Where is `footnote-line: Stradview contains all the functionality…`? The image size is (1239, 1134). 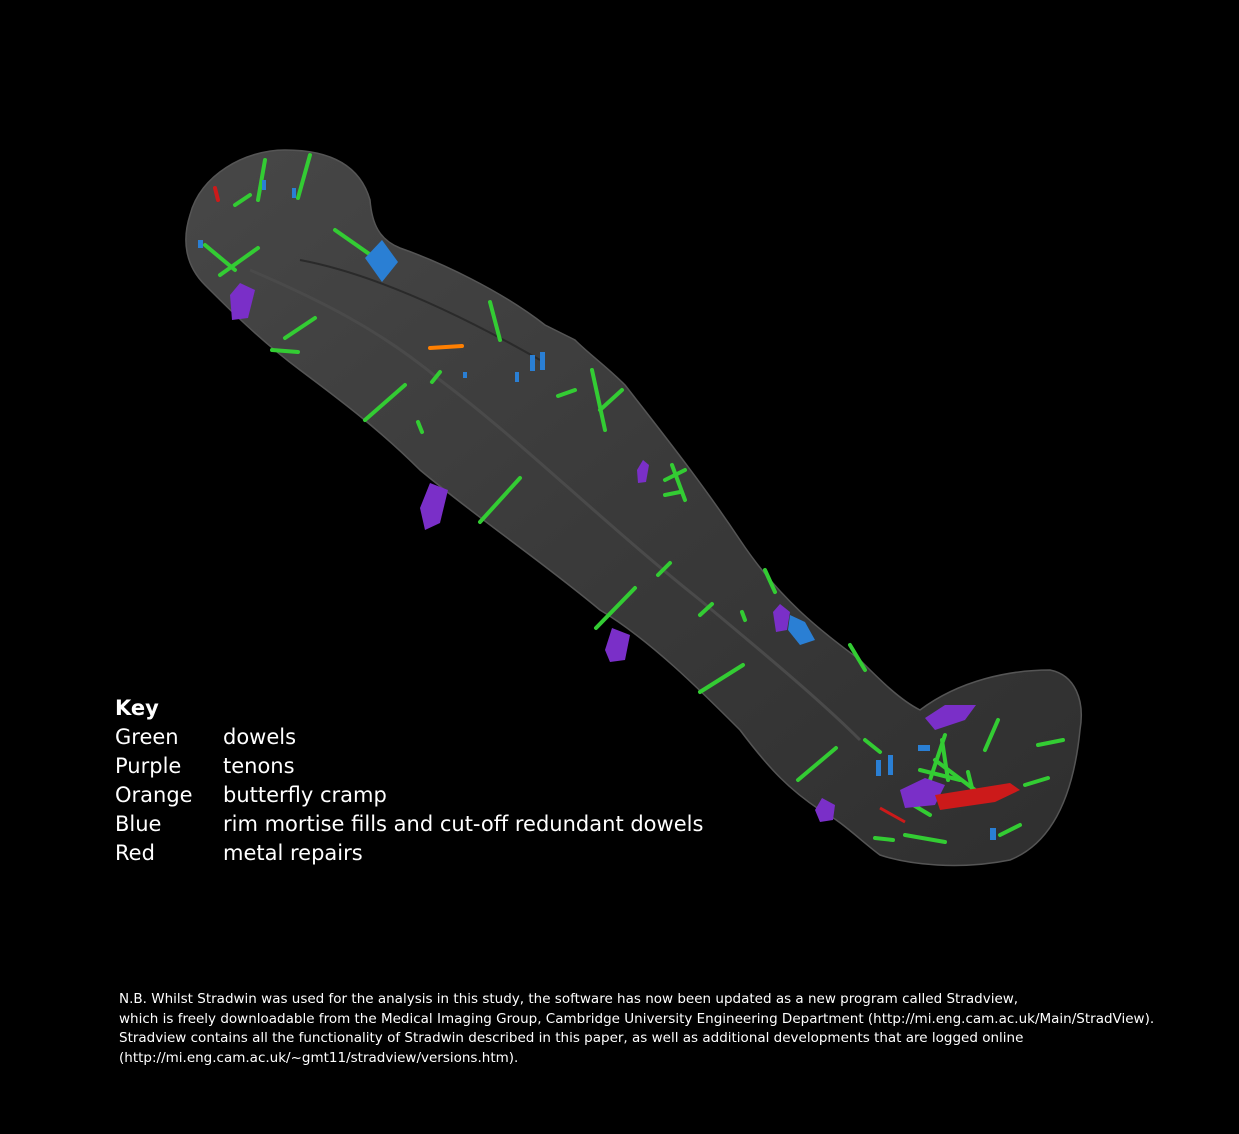
footnote-line: Stradview contains all the functionality… is located at coordinates (571, 1038).